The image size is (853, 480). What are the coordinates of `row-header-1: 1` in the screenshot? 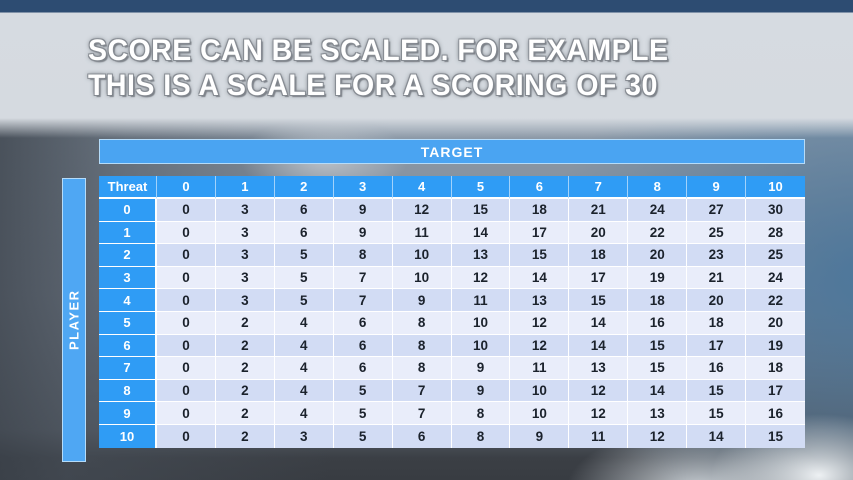 It's located at (128, 233).